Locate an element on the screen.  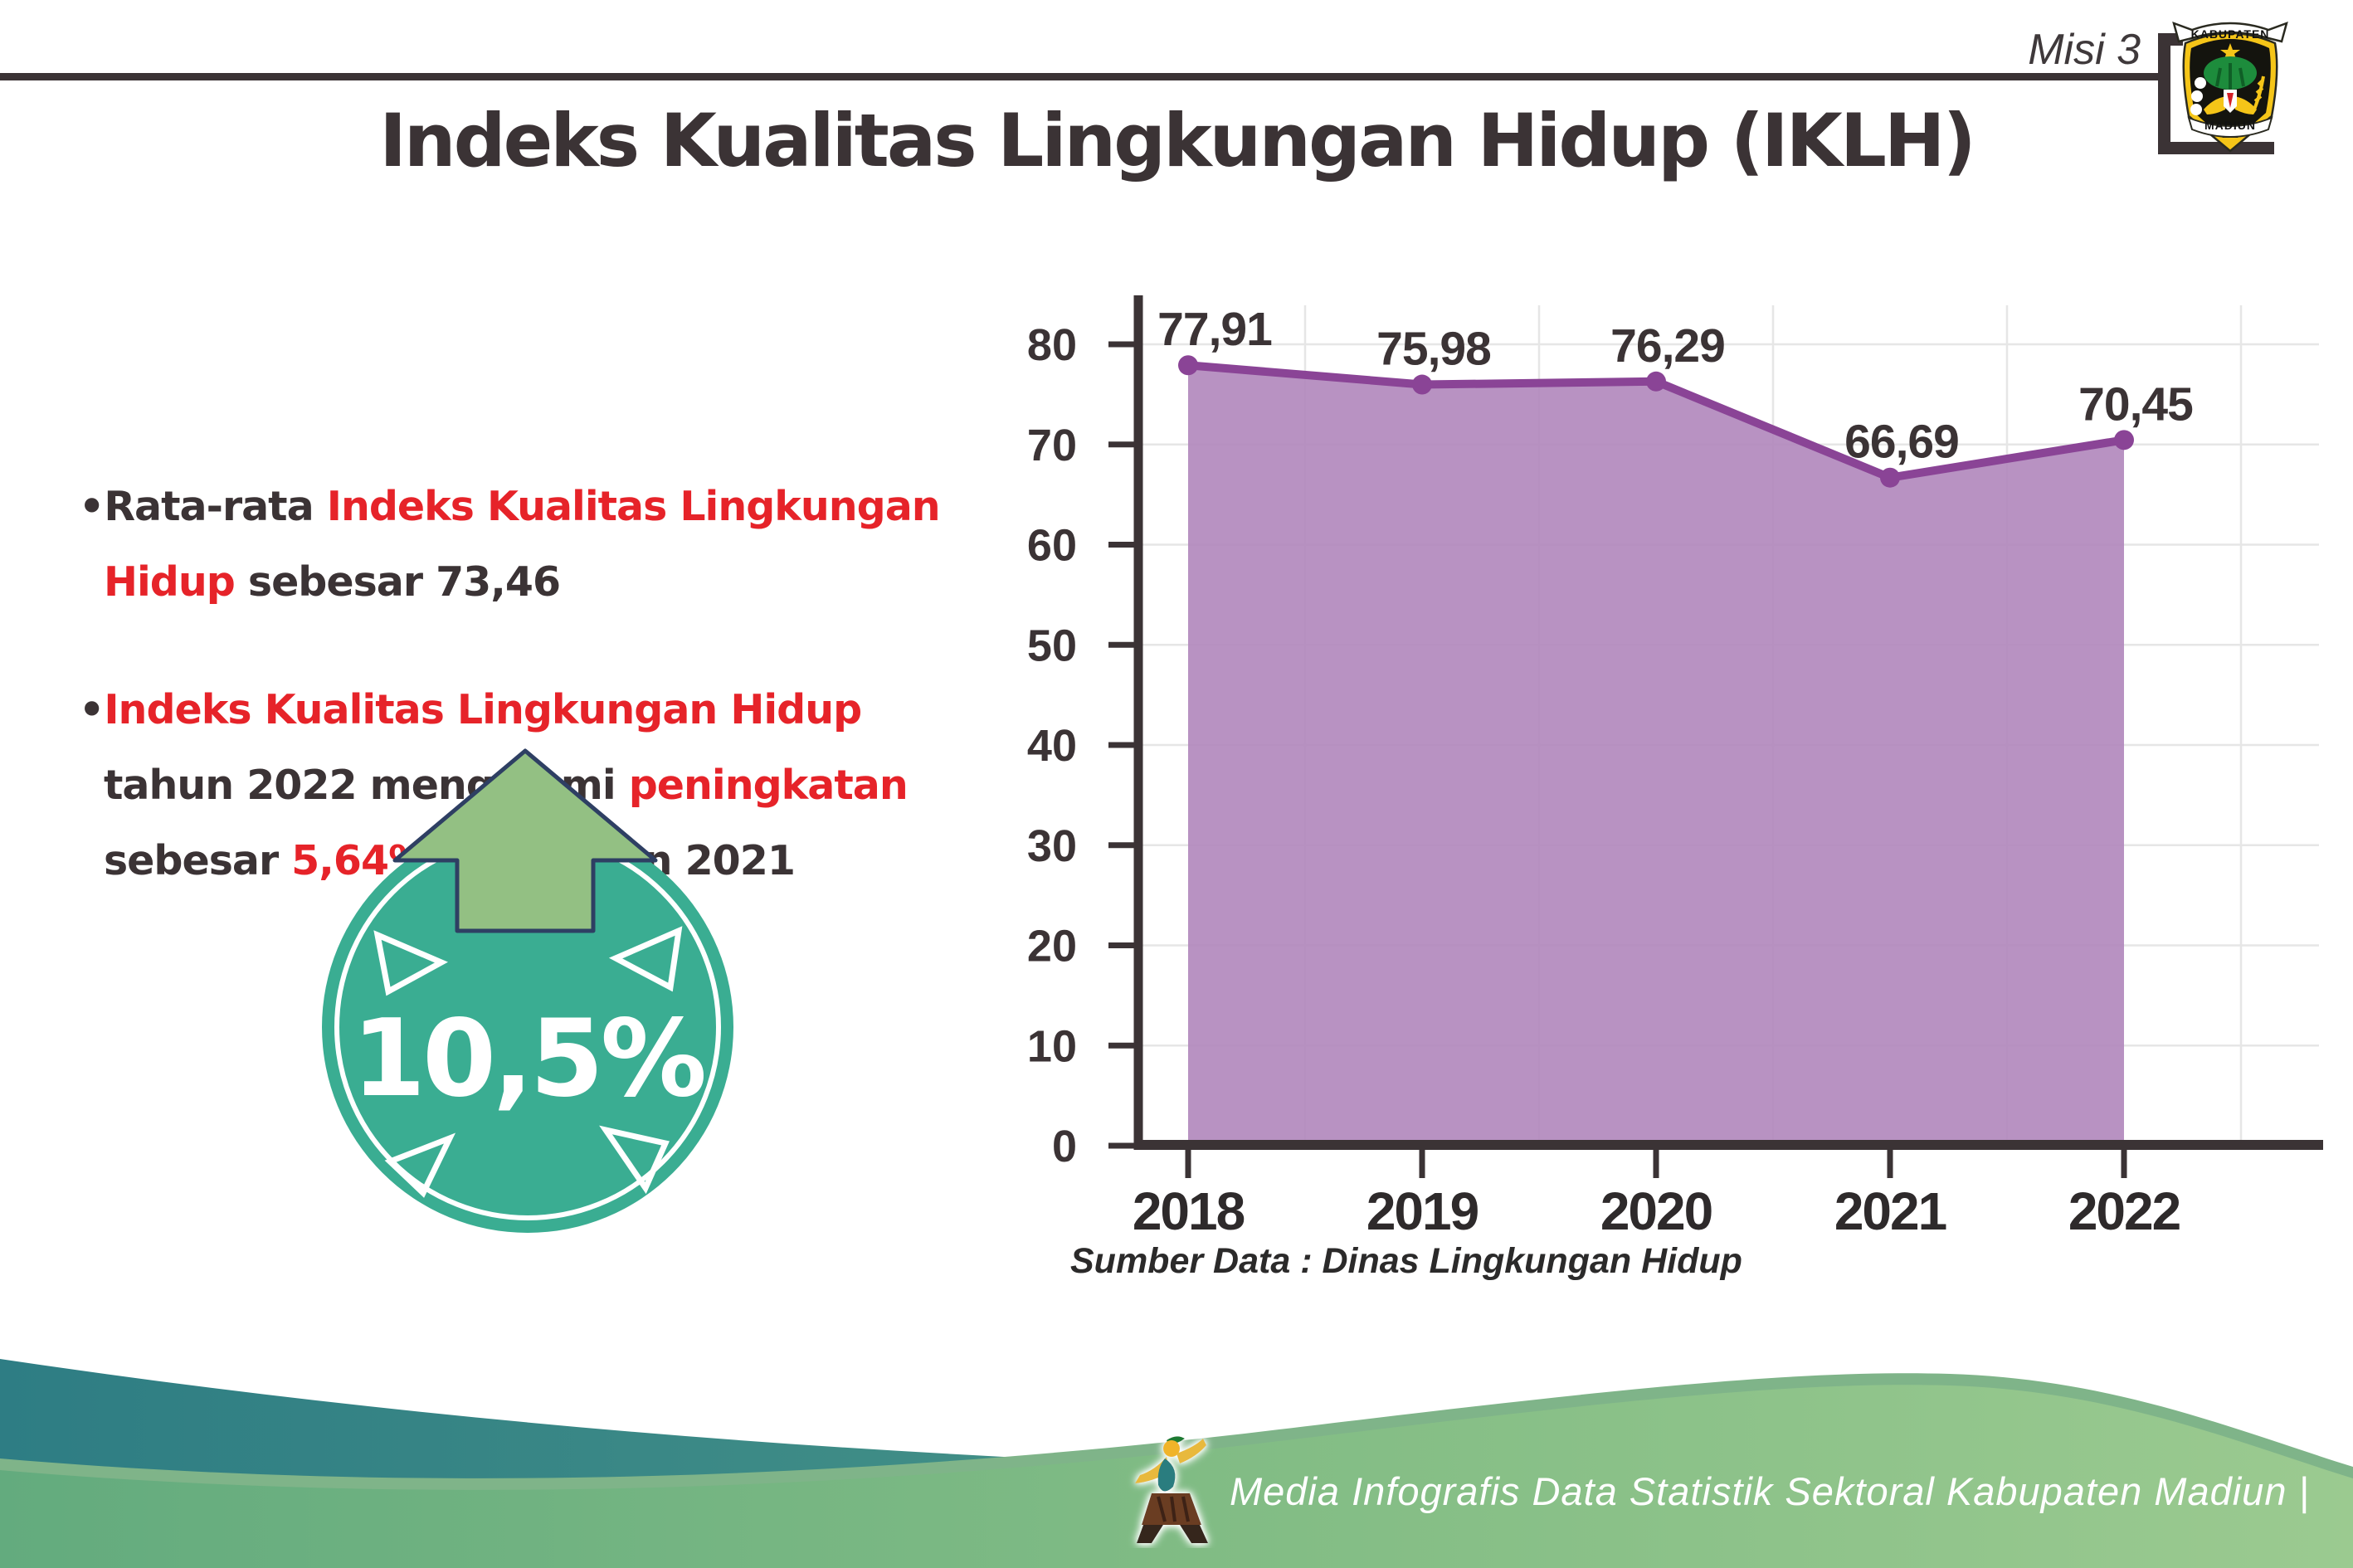
x-category-label: 2021 is located at coordinates (1890, 1211).